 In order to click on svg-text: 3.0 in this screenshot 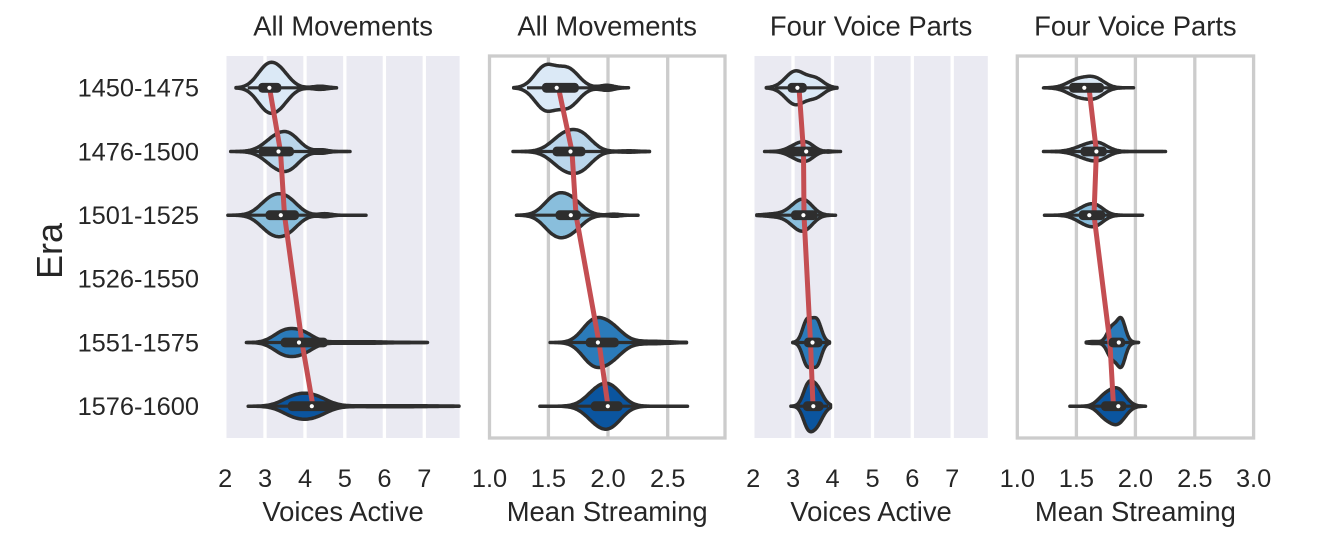, I will do `click(1253, 479)`.